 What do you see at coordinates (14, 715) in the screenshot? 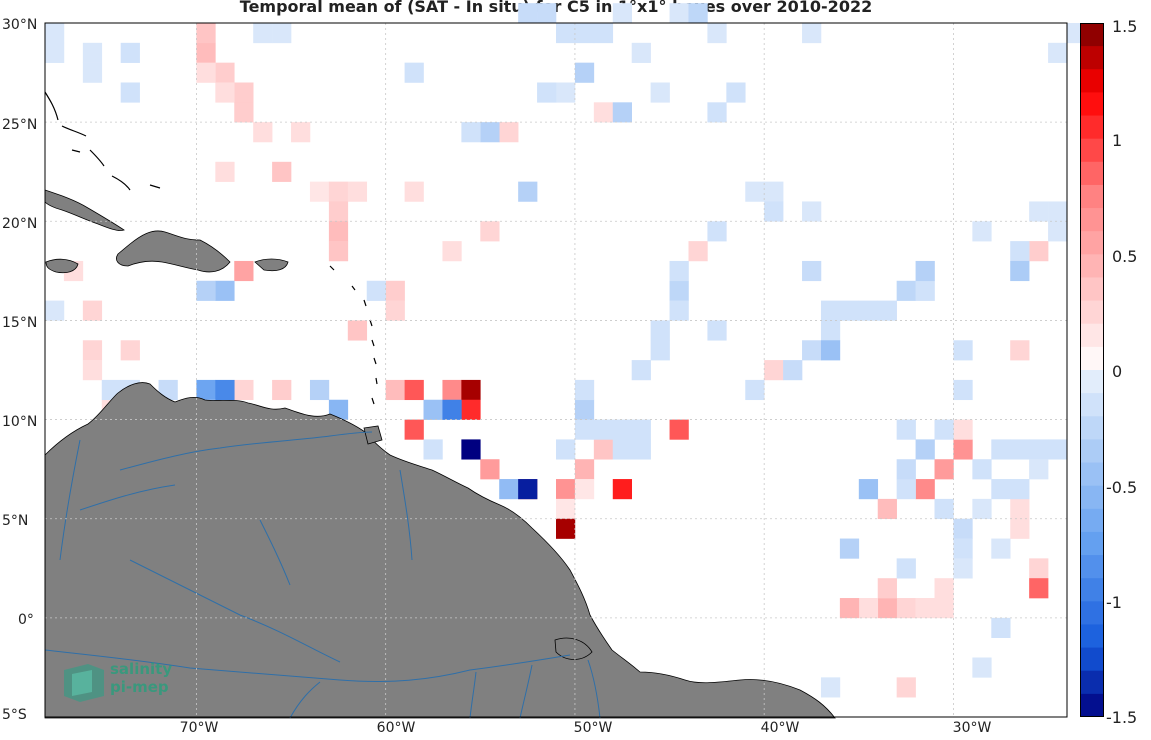
I see `lat-label-5s: 5°S` at bounding box center [14, 715].